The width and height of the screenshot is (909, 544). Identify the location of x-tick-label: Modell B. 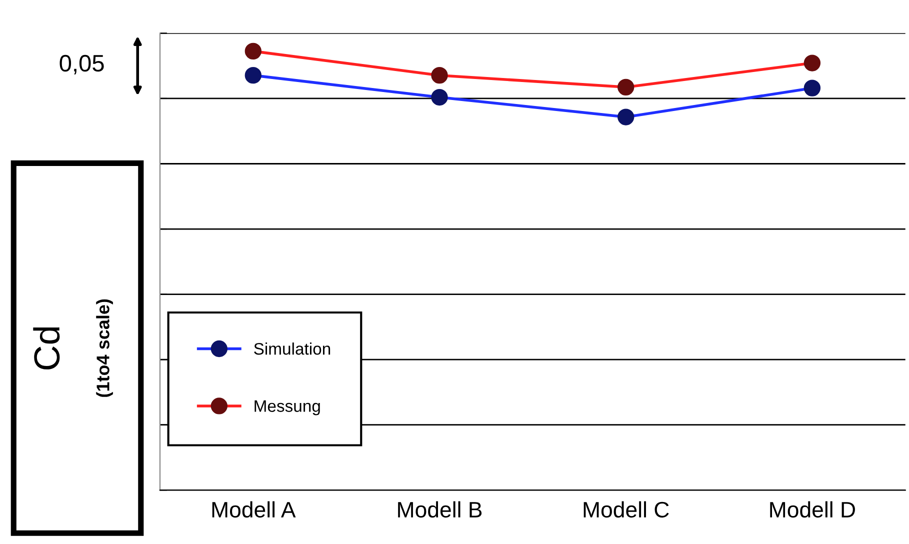
(440, 509).